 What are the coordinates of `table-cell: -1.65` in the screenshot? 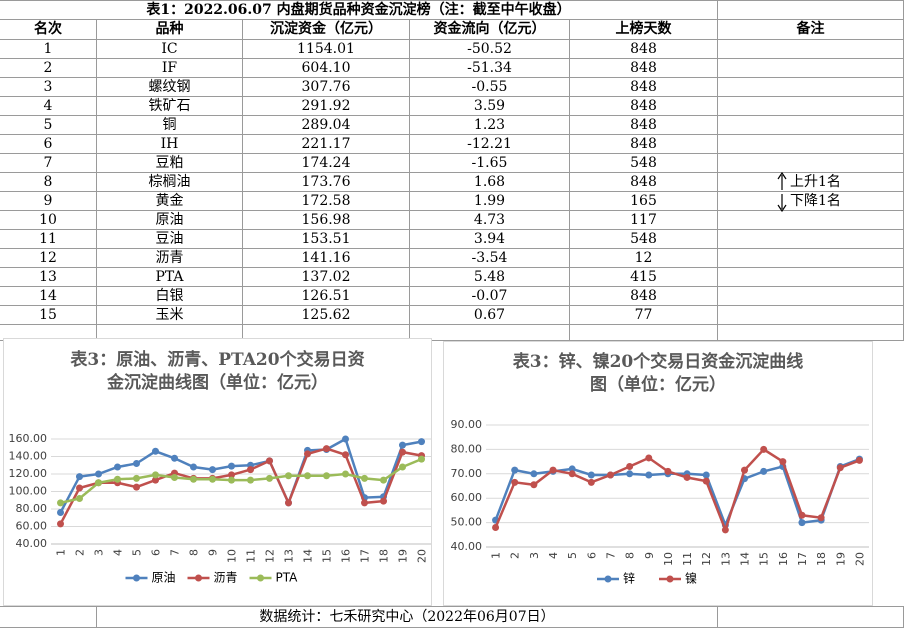 It's located at (490, 163).